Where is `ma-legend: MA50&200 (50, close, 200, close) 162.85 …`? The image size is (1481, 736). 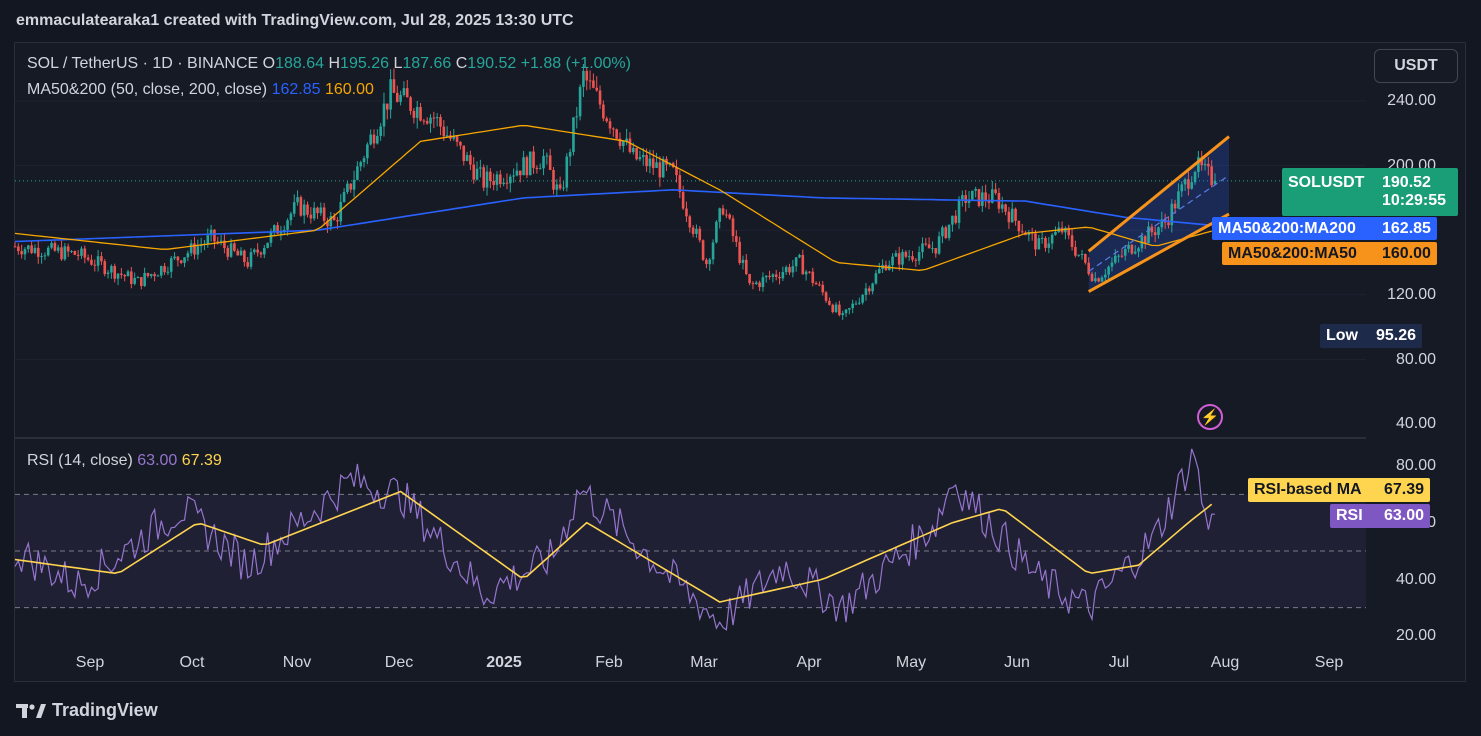 ma-legend: MA50&200 (50, close, 200, close) 162.85 … is located at coordinates (200, 90).